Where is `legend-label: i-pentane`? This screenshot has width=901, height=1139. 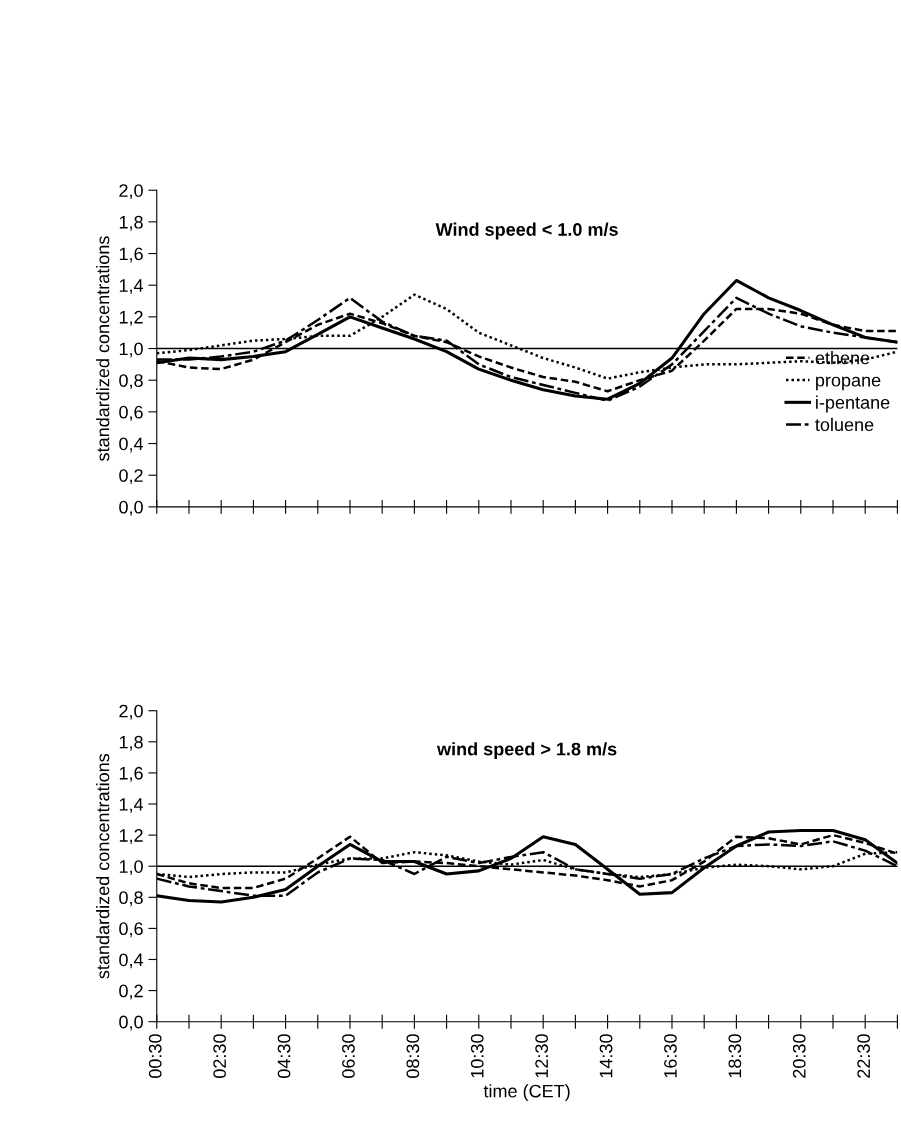
legend-label: i-pentane is located at coordinates (853, 404).